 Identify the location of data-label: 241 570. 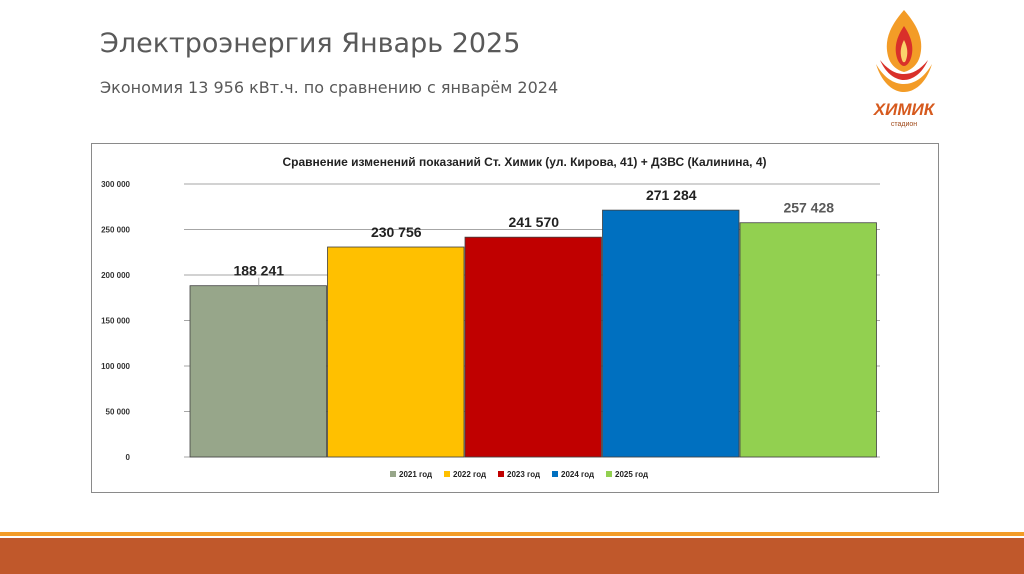
(533, 222).